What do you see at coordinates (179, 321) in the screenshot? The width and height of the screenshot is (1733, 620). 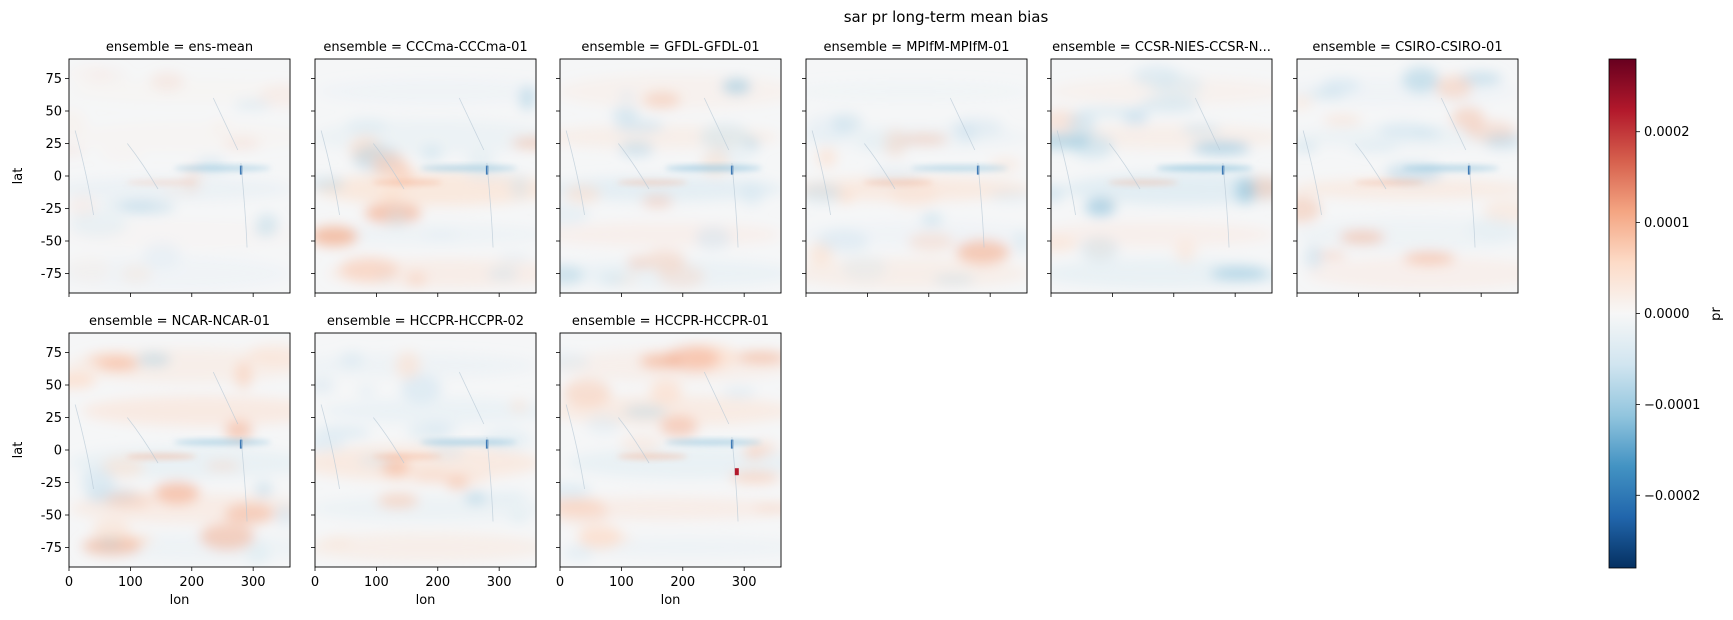 I see `panel-title: ensemble = NCAR-NCAR-01` at bounding box center [179, 321].